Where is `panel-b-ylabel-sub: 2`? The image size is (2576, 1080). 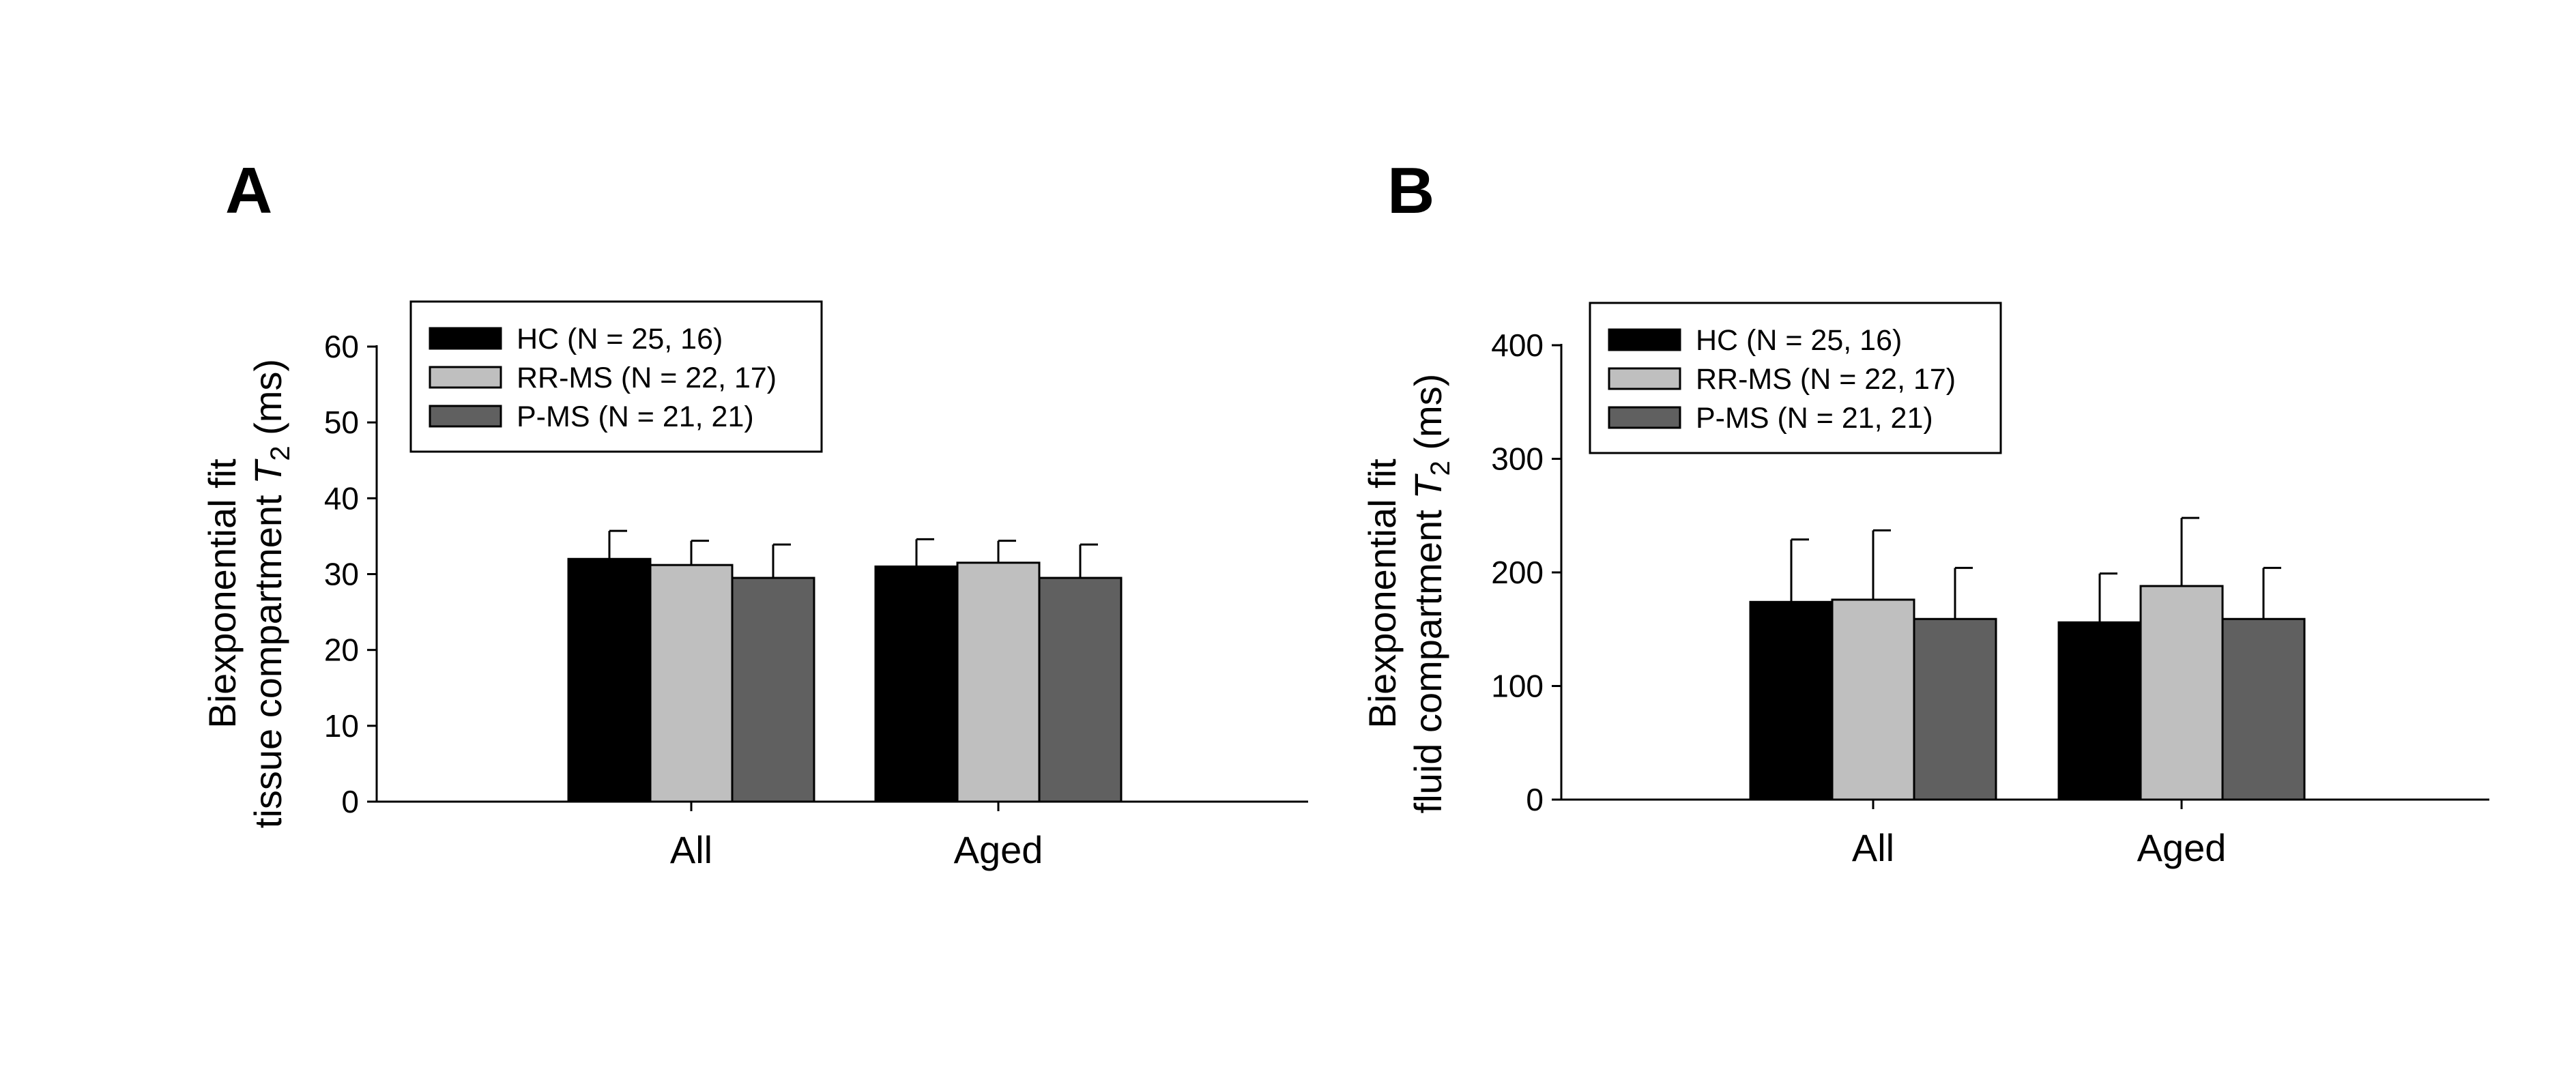 panel-b-ylabel-sub: 2 is located at coordinates (1441, 468).